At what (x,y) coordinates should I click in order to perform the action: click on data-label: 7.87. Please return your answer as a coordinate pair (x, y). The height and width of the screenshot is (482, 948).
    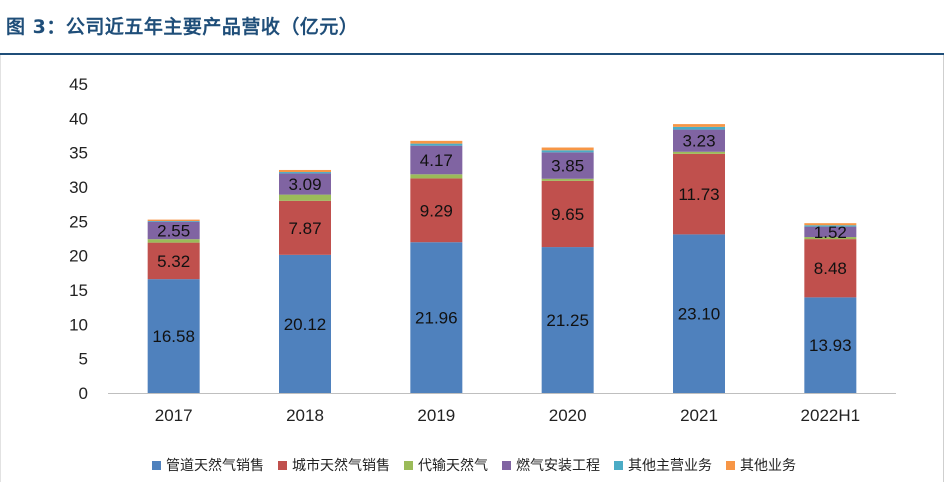
    Looking at the image, I should click on (304, 228).